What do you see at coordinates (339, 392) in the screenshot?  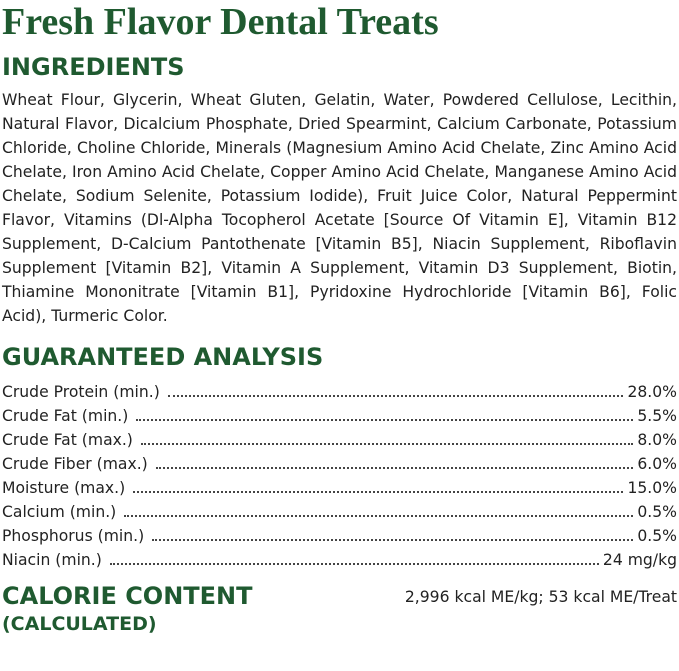 I see `analysis-row: Crude Protein (min.) 28.0%` at bounding box center [339, 392].